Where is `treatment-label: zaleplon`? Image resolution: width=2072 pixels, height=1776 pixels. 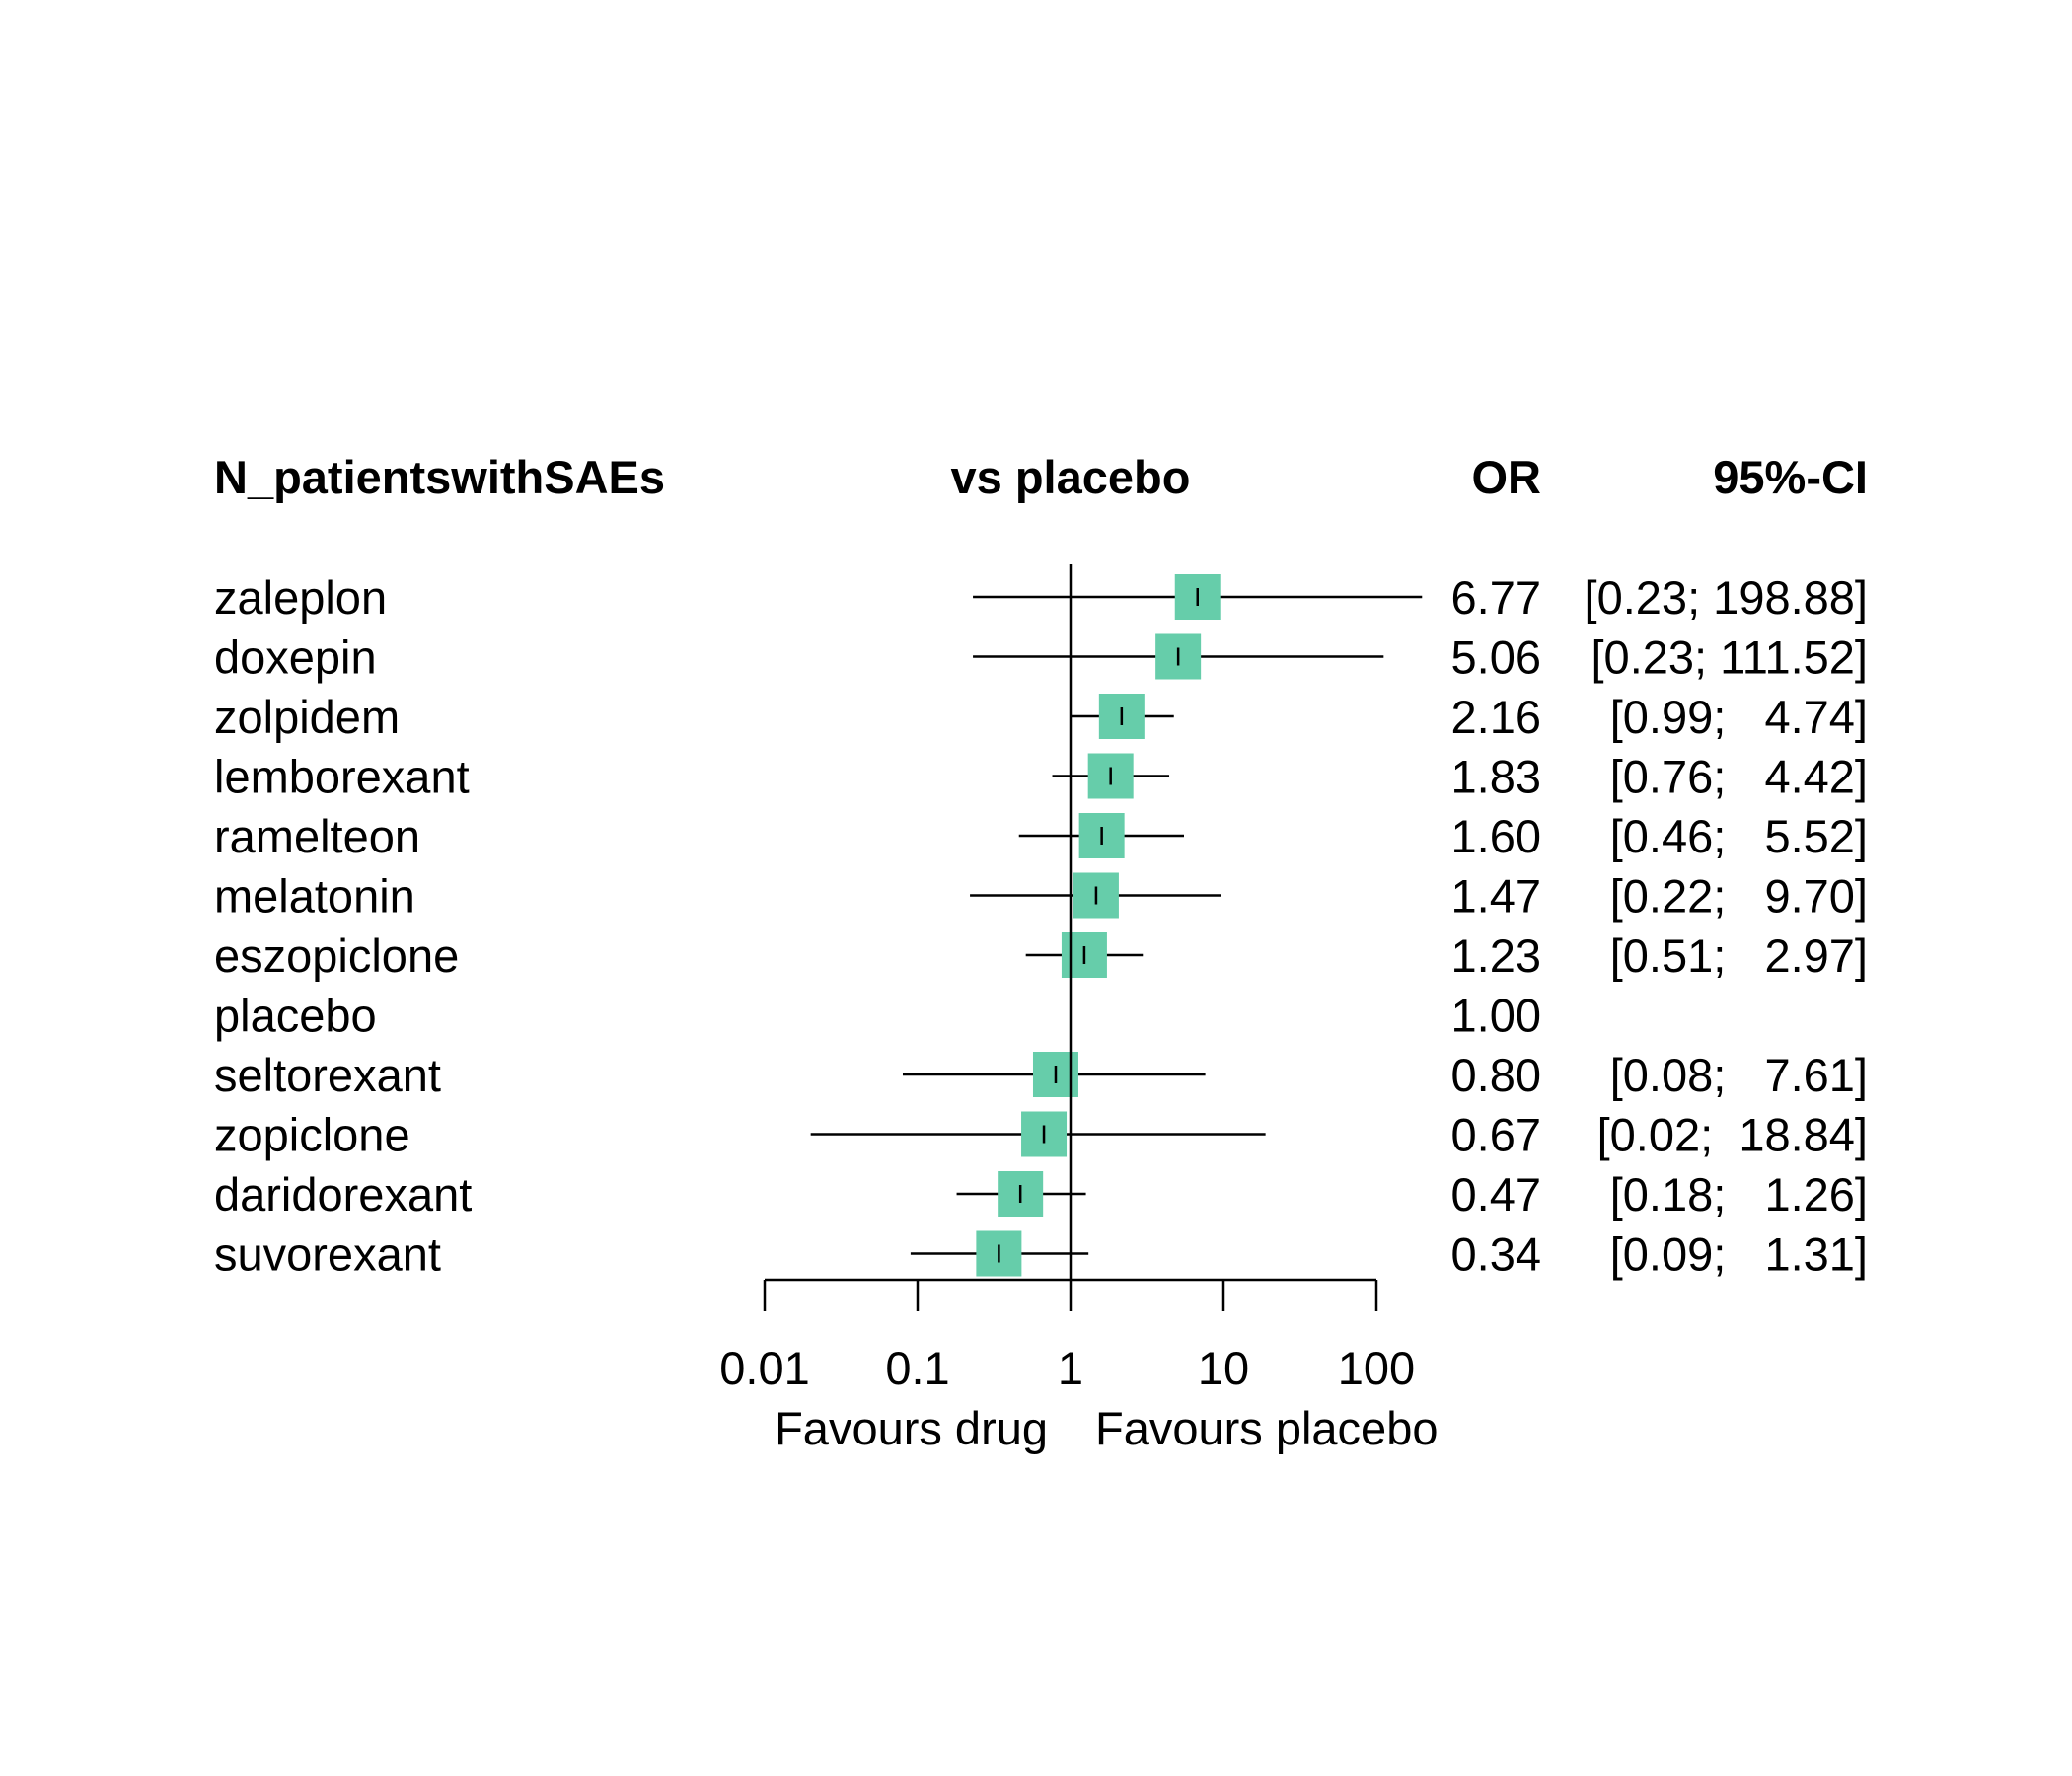
treatment-label: zaleplon is located at coordinates (301, 598).